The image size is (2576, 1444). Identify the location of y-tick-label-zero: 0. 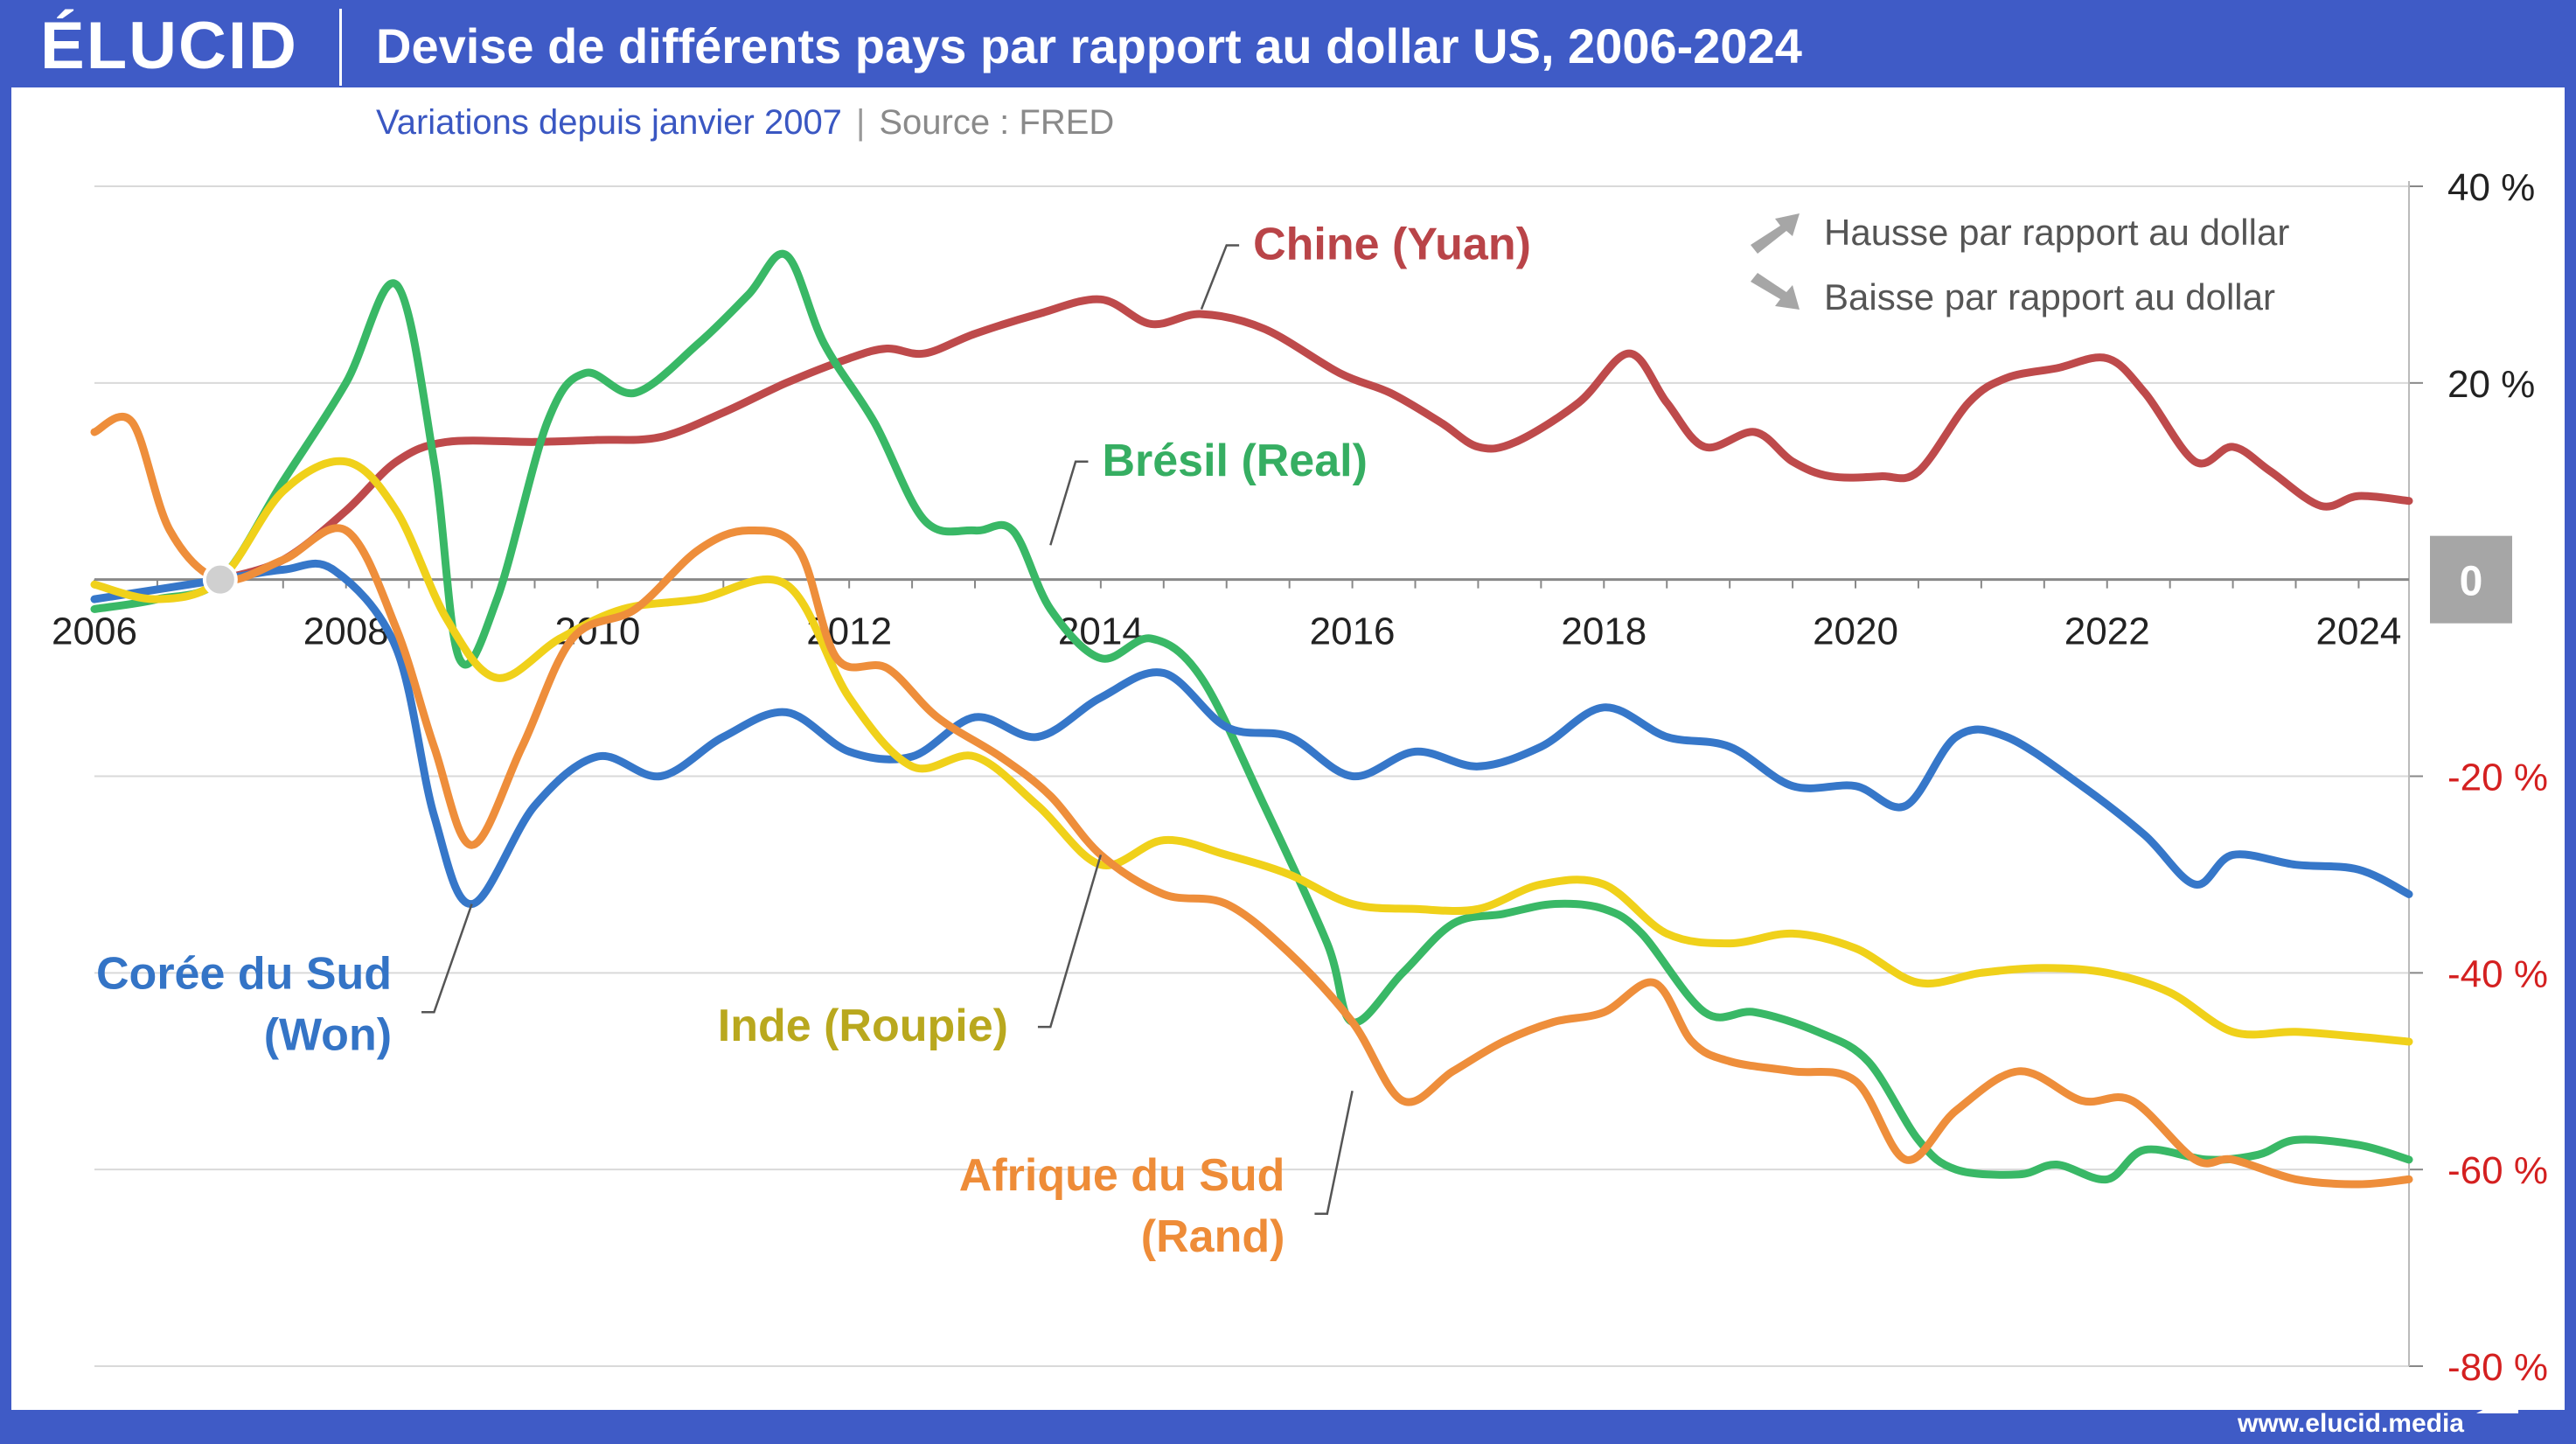
(2471, 582).